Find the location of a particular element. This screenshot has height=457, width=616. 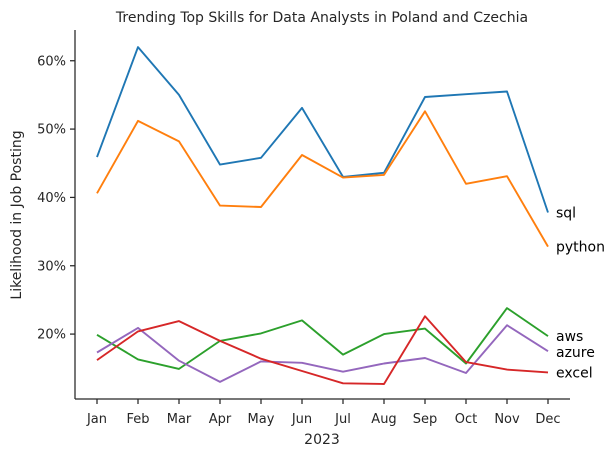

y-axis-label: Likelihood in Job Posting is located at coordinates (17, 214).